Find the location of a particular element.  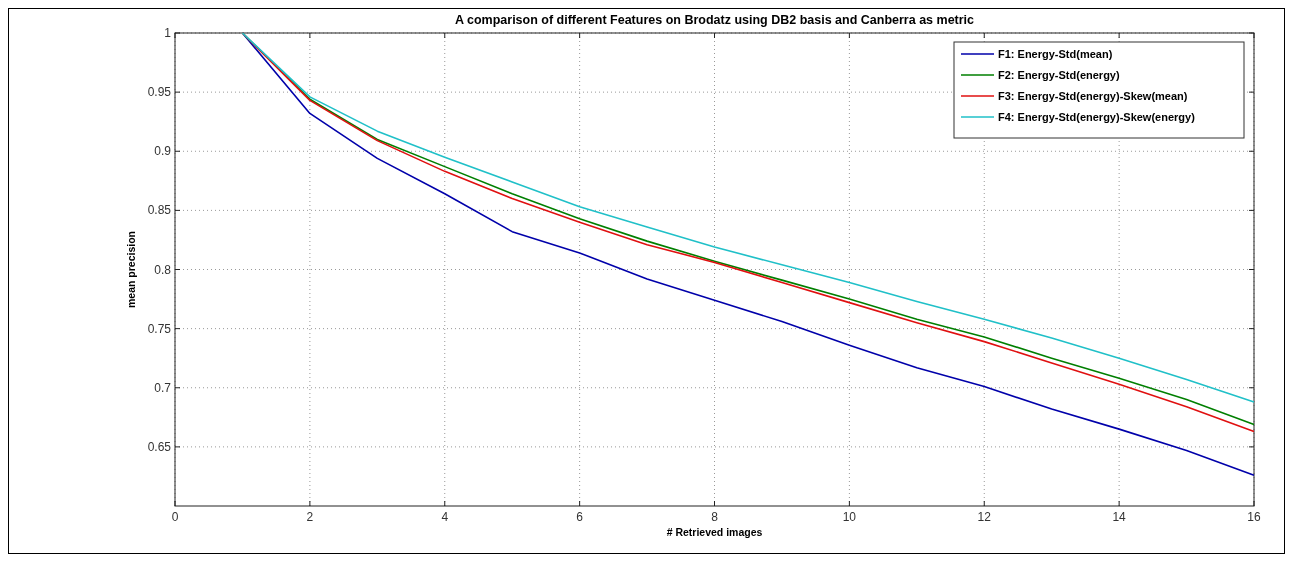

y-tick-label: 1 is located at coordinates (168, 33).